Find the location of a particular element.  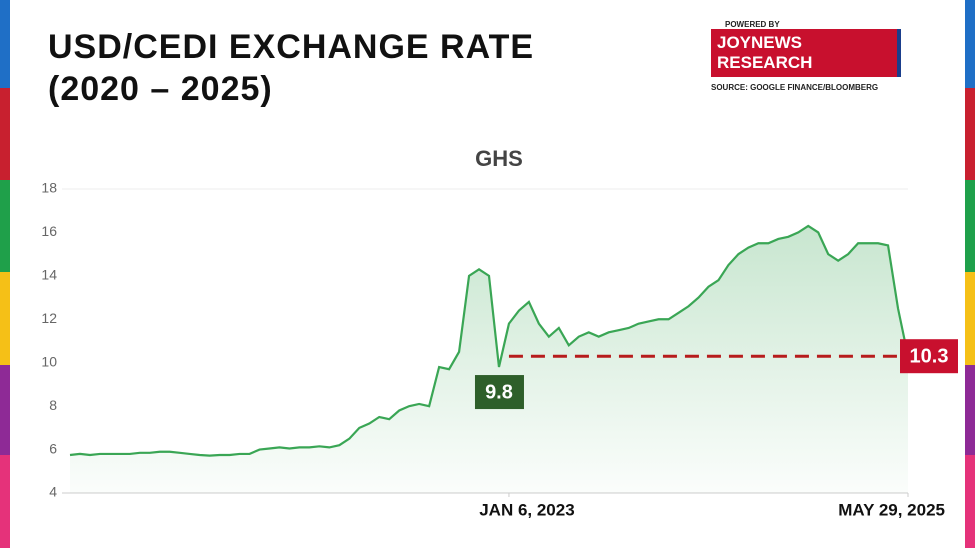

value-label: 9.8 is located at coordinates (499, 392).